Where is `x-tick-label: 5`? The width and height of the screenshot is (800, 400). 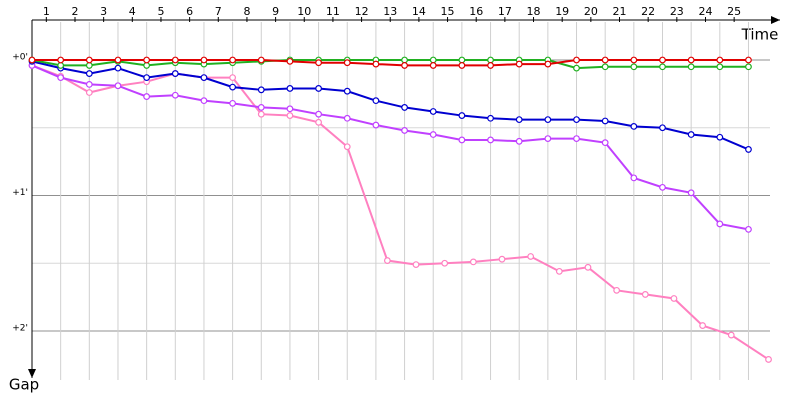
x-tick-label: 5 is located at coordinates (160, 11).